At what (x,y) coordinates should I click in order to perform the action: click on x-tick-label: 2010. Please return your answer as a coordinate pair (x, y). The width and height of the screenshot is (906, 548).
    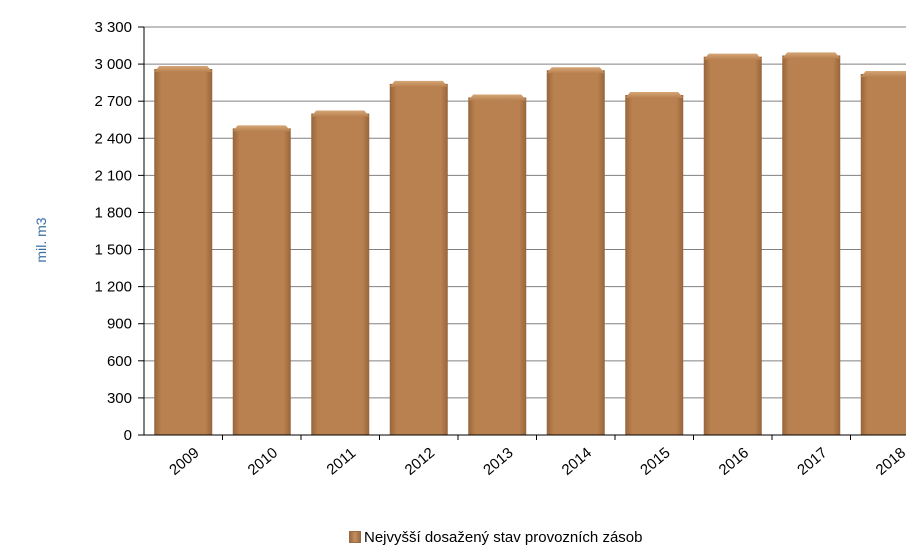
    Looking at the image, I should click on (263, 461).